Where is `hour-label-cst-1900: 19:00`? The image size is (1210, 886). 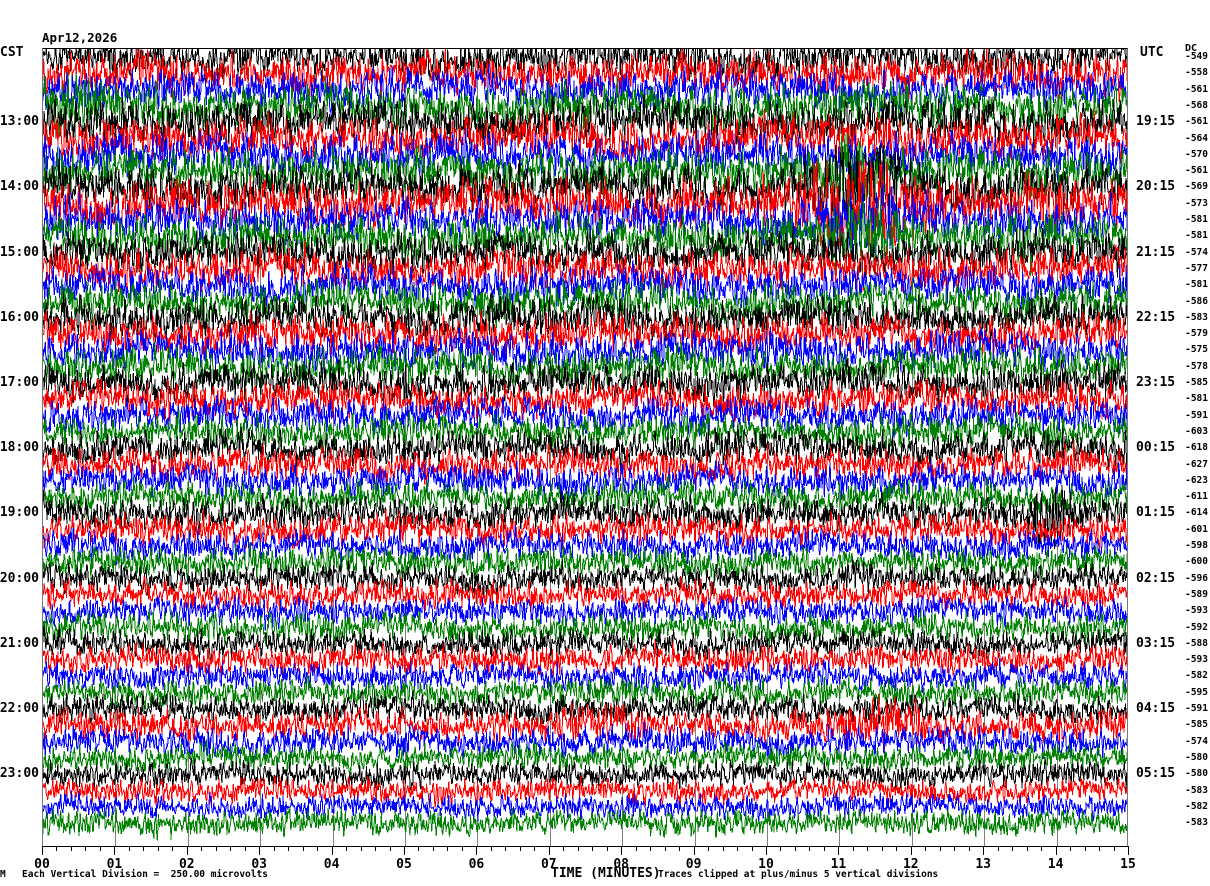 hour-label-cst-1900: 19:00 is located at coordinates (19, 513).